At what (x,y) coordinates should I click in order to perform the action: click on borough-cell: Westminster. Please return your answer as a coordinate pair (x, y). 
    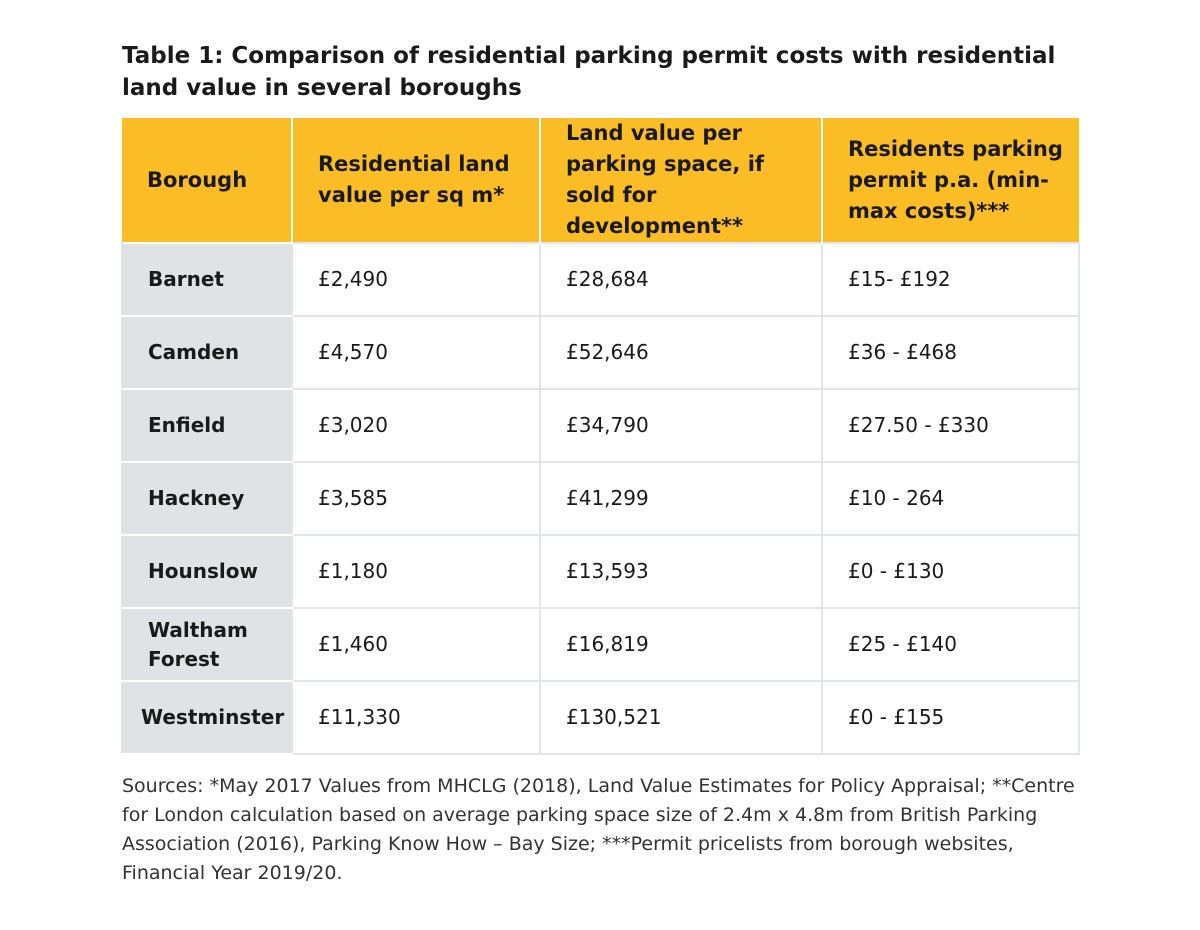
    Looking at the image, I should click on (207, 717).